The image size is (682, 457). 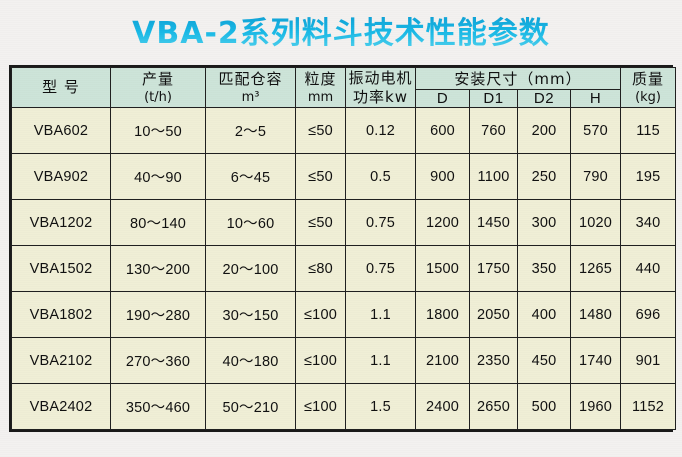 What do you see at coordinates (158, 268) in the screenshot?
I see `cell-capacity: 130～200` at bounding box center [158, 268].